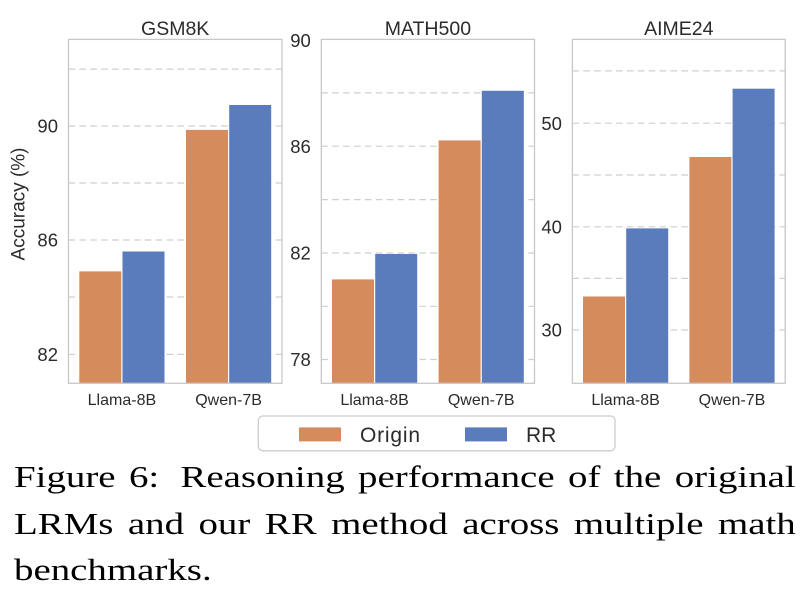 The image size is (800, 592). I want to click on svg-text: Accuracy (%), so click(18, 204).